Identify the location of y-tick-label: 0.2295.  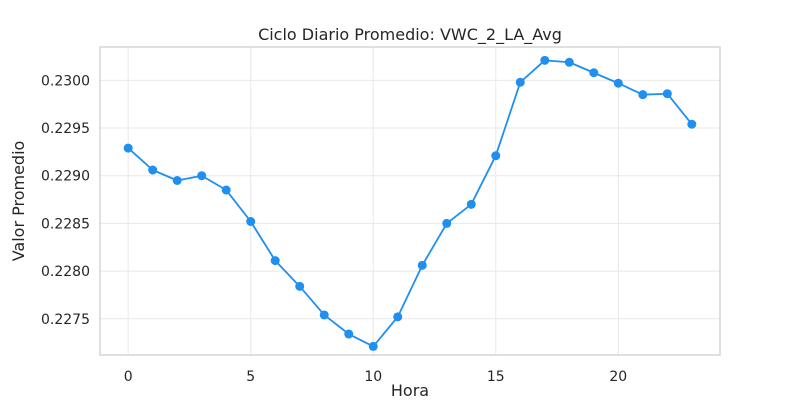
(65, 129).